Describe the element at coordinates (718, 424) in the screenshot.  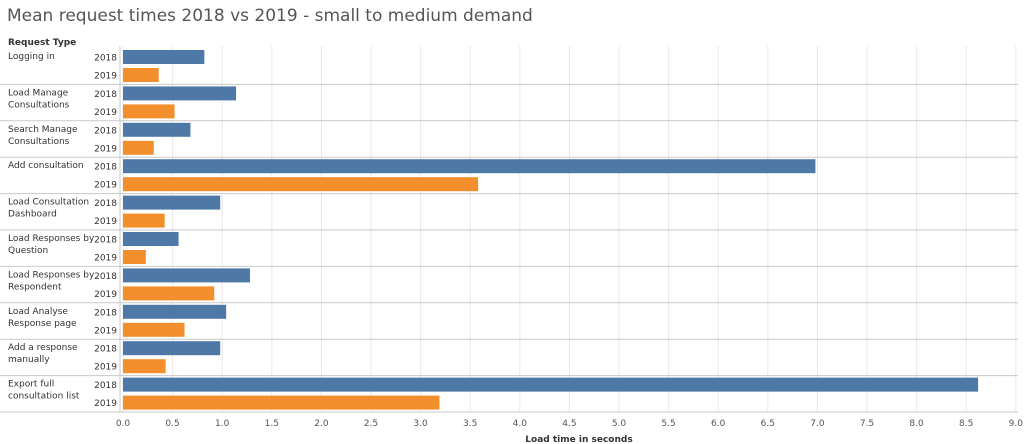
I see `x-tick-label: 6.0` at that location.